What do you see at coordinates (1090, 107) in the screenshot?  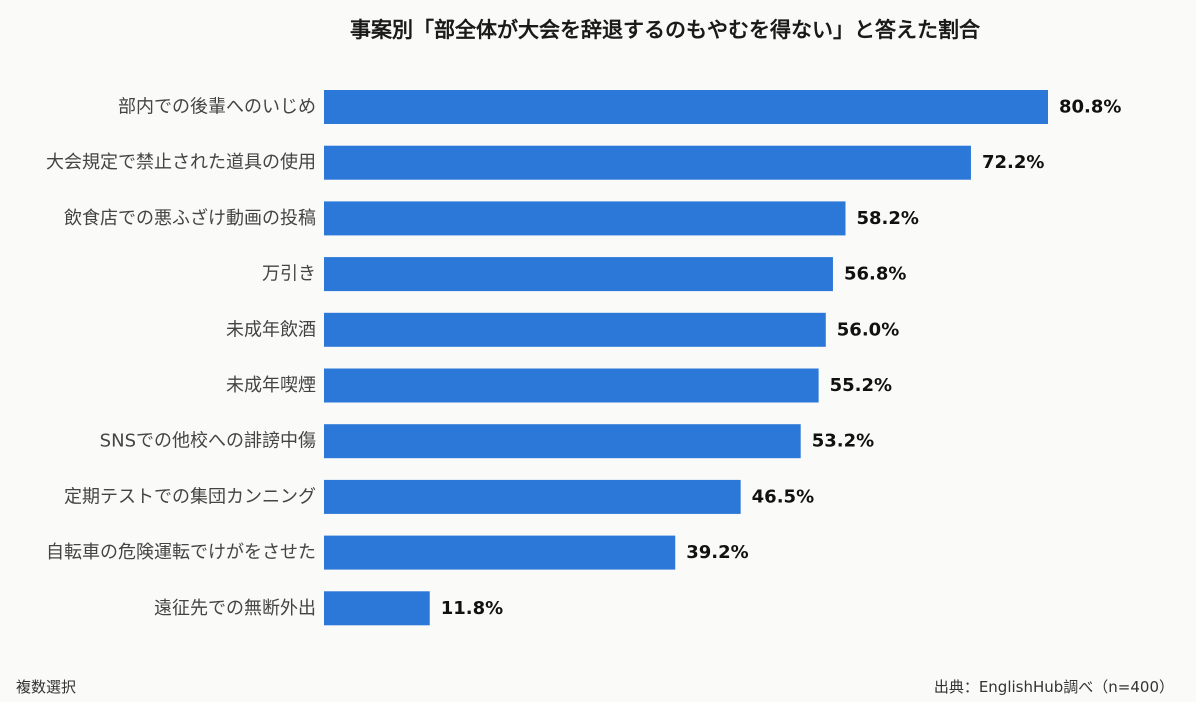 I see `value-label-1: 80.8%` at bounding box center [1090, 107].